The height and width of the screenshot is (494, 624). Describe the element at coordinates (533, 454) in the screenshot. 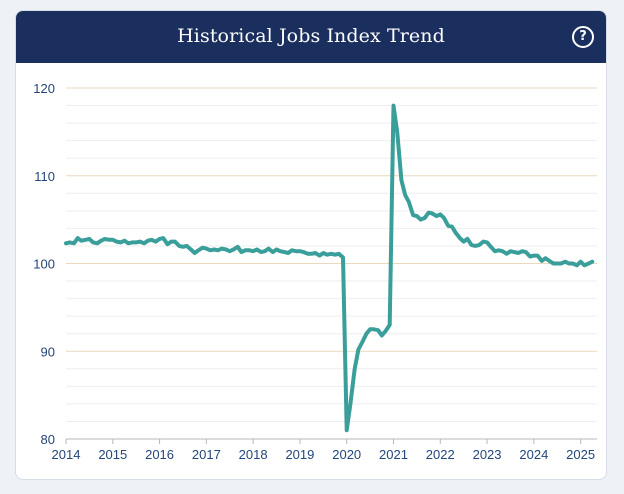

I see `x-tick-label: 2024` at that location.